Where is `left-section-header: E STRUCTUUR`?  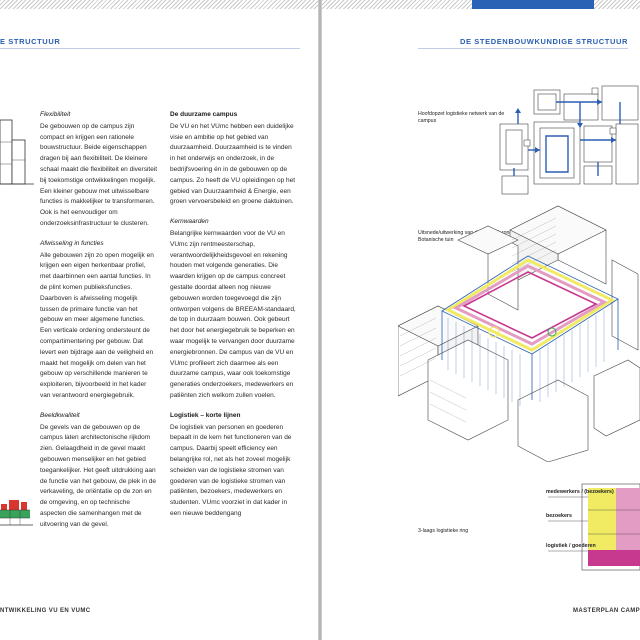 left-section-header: E STRUCTUUR is located at coordinates (30, 41).